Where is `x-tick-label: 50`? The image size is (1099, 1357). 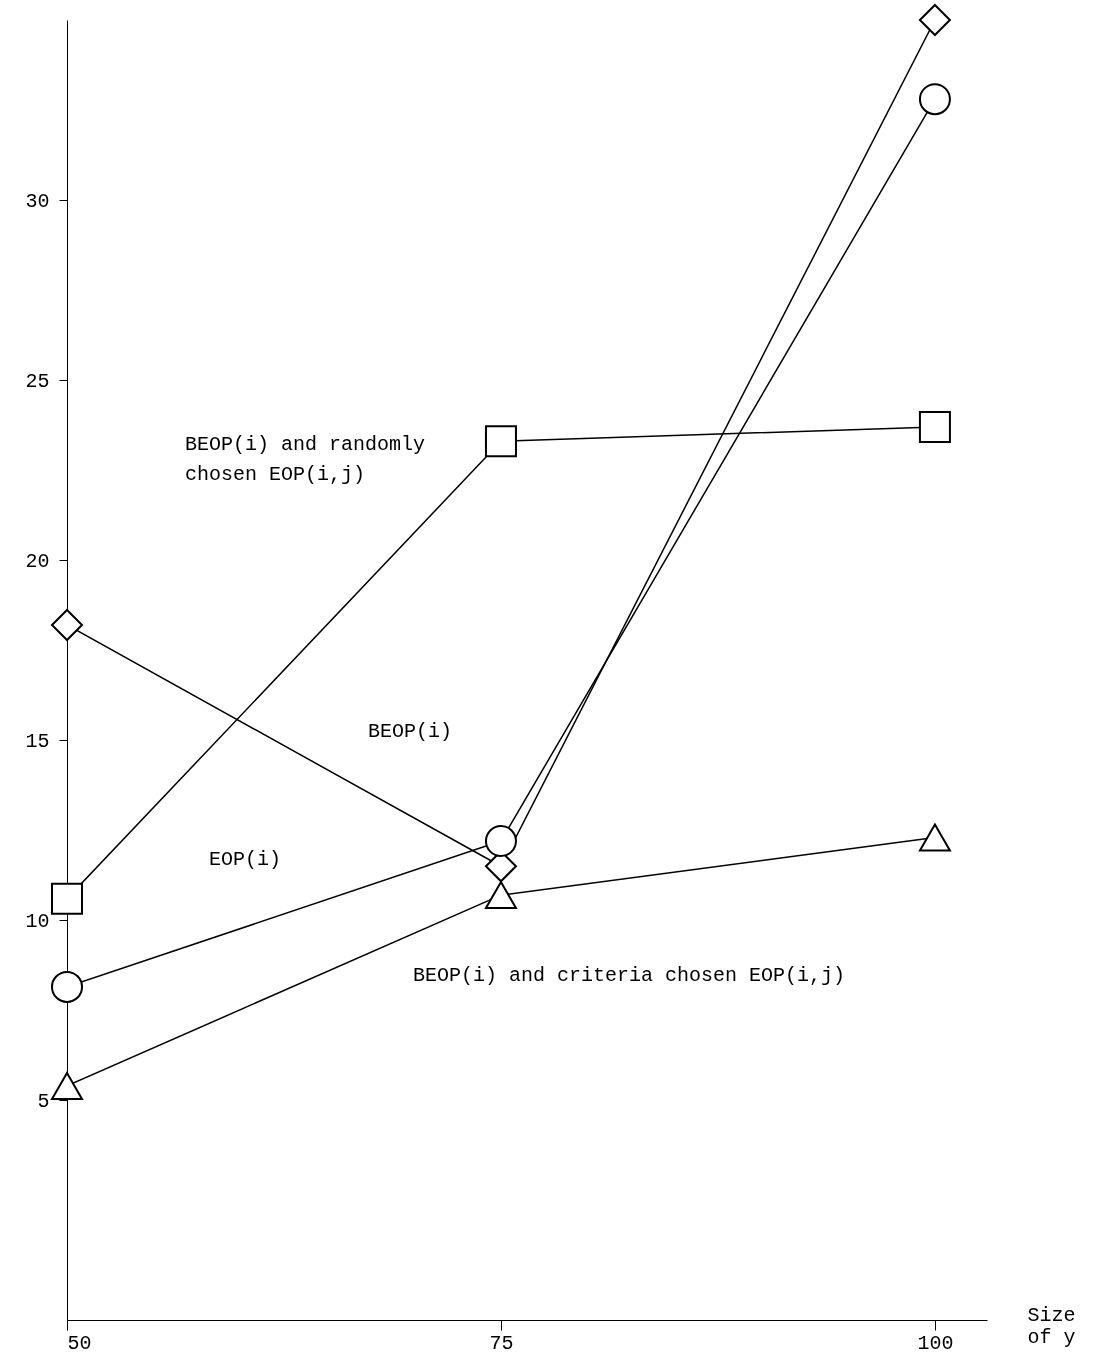
x-tick-label: 50 is located at coordinates (79, 1343).